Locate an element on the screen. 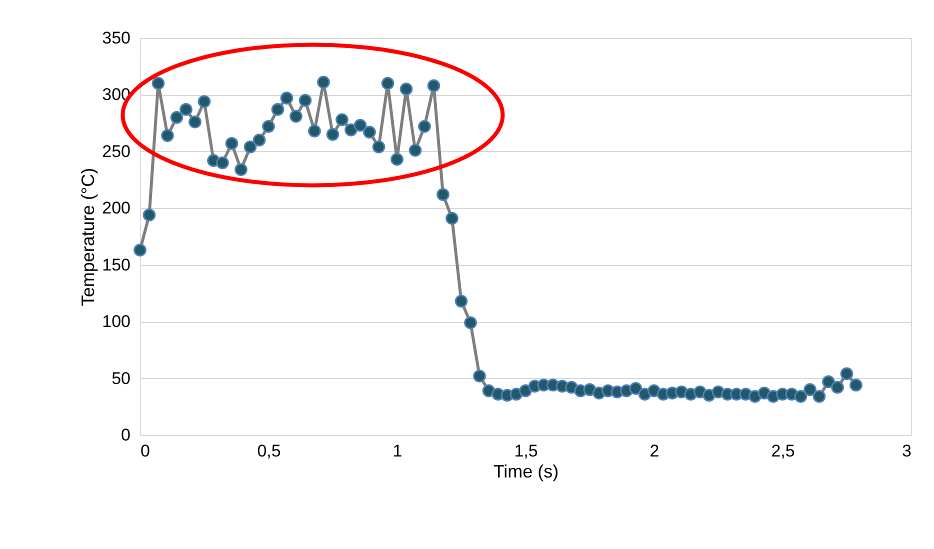 The height and width of the screenshot is (549, 934). y-tick-label: 250 is located at coordinates (116, 151).